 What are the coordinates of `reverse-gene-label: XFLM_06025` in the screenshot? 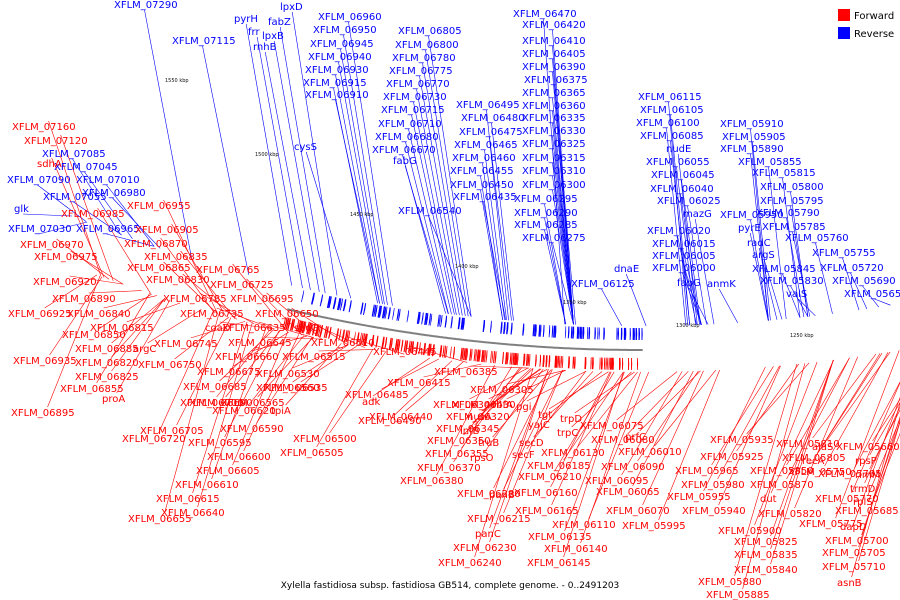 It's located at (689, 201).